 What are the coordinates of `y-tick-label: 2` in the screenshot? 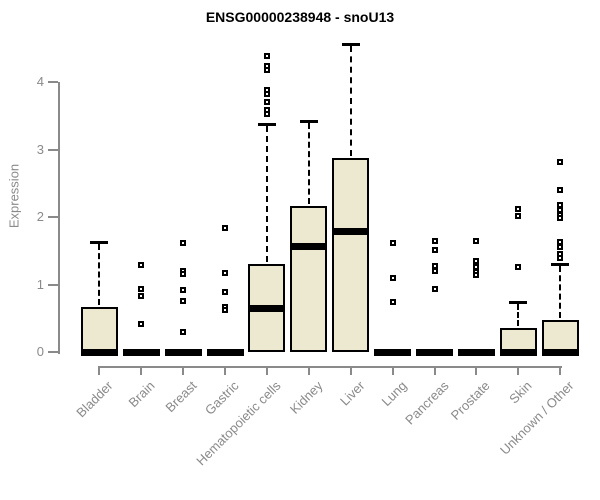 It's located at (40, 216).